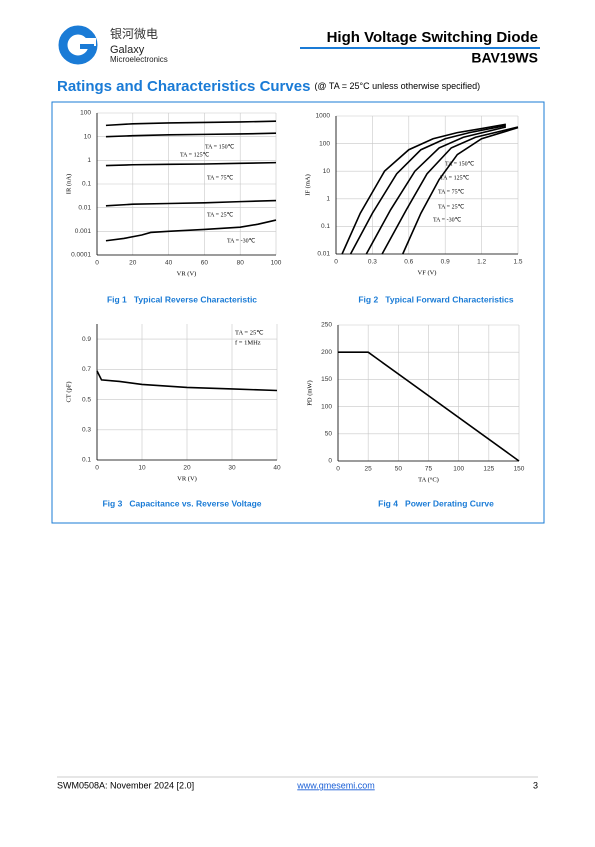 The width and height of the screenshot is (595, 847). Describe the element at coordinates (535, 785) in the screenshot. I see `footer-page: 3` at that location.